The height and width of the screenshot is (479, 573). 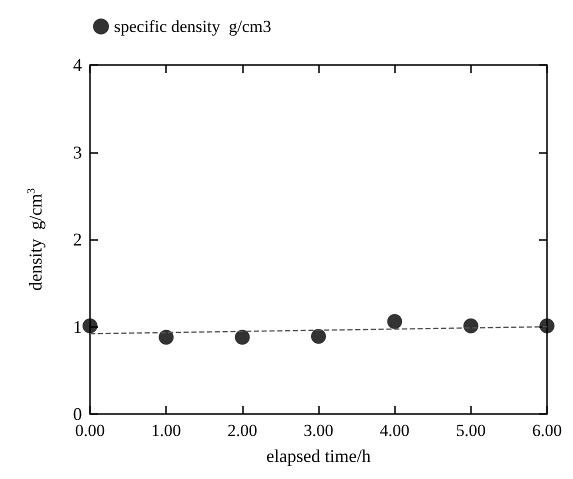 What do you see at coordinates (319, 430) in the screenshot?
I see `x-tick-label: 3.00` at bounding box center [319, 430].